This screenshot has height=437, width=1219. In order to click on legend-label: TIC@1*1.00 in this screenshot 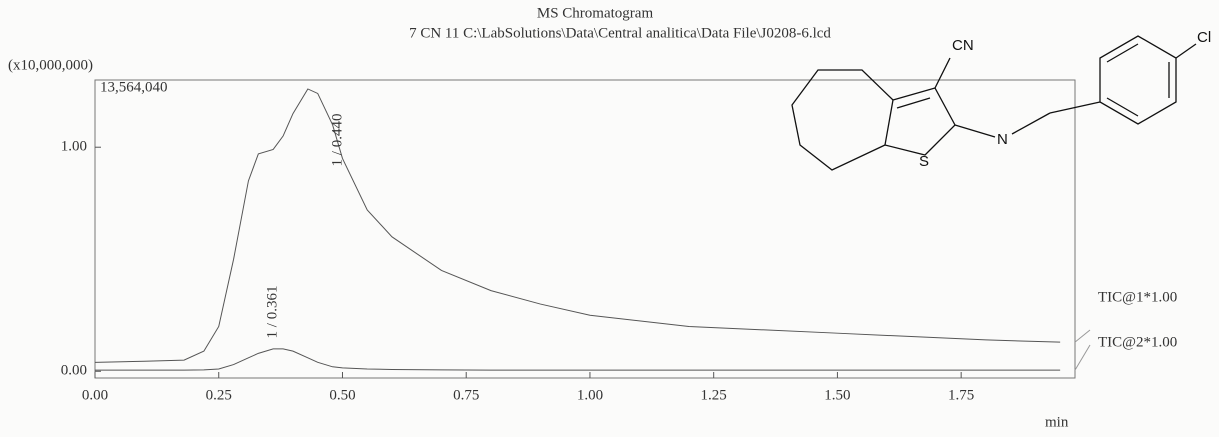, I will do `click(1137, 297)`.